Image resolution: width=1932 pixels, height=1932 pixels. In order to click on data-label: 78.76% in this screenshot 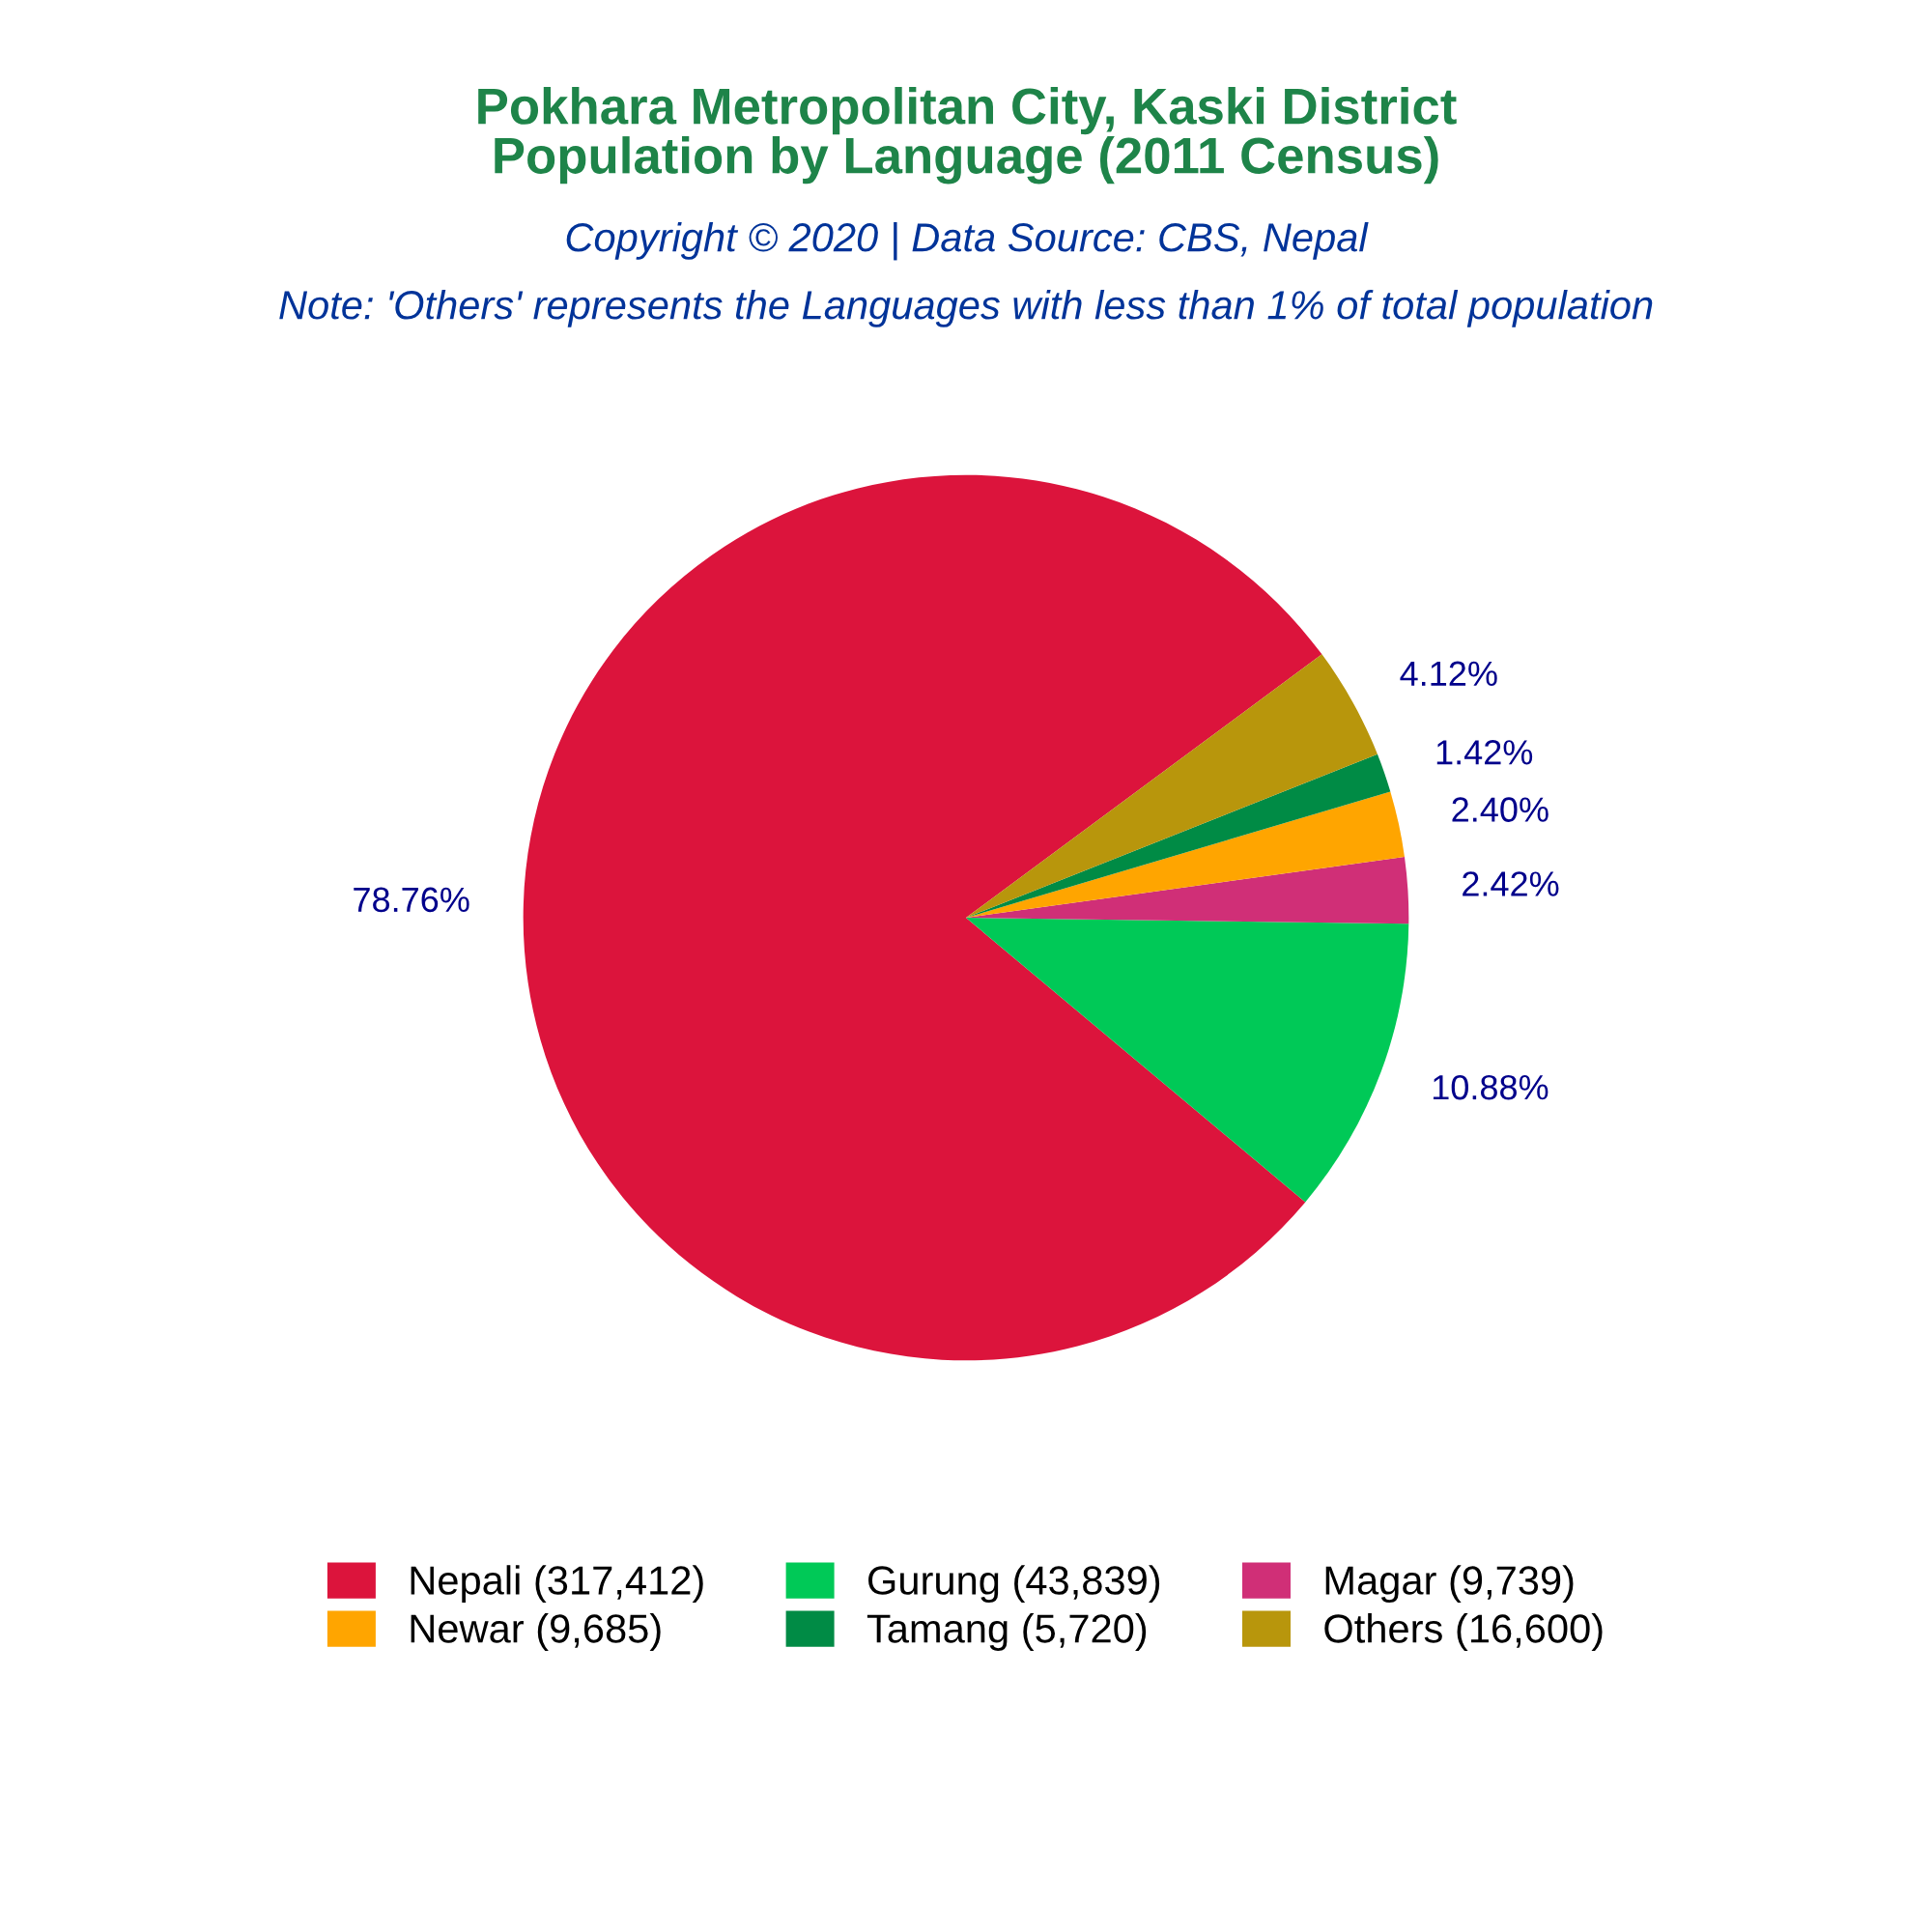, I will do `click(411, 900)`.